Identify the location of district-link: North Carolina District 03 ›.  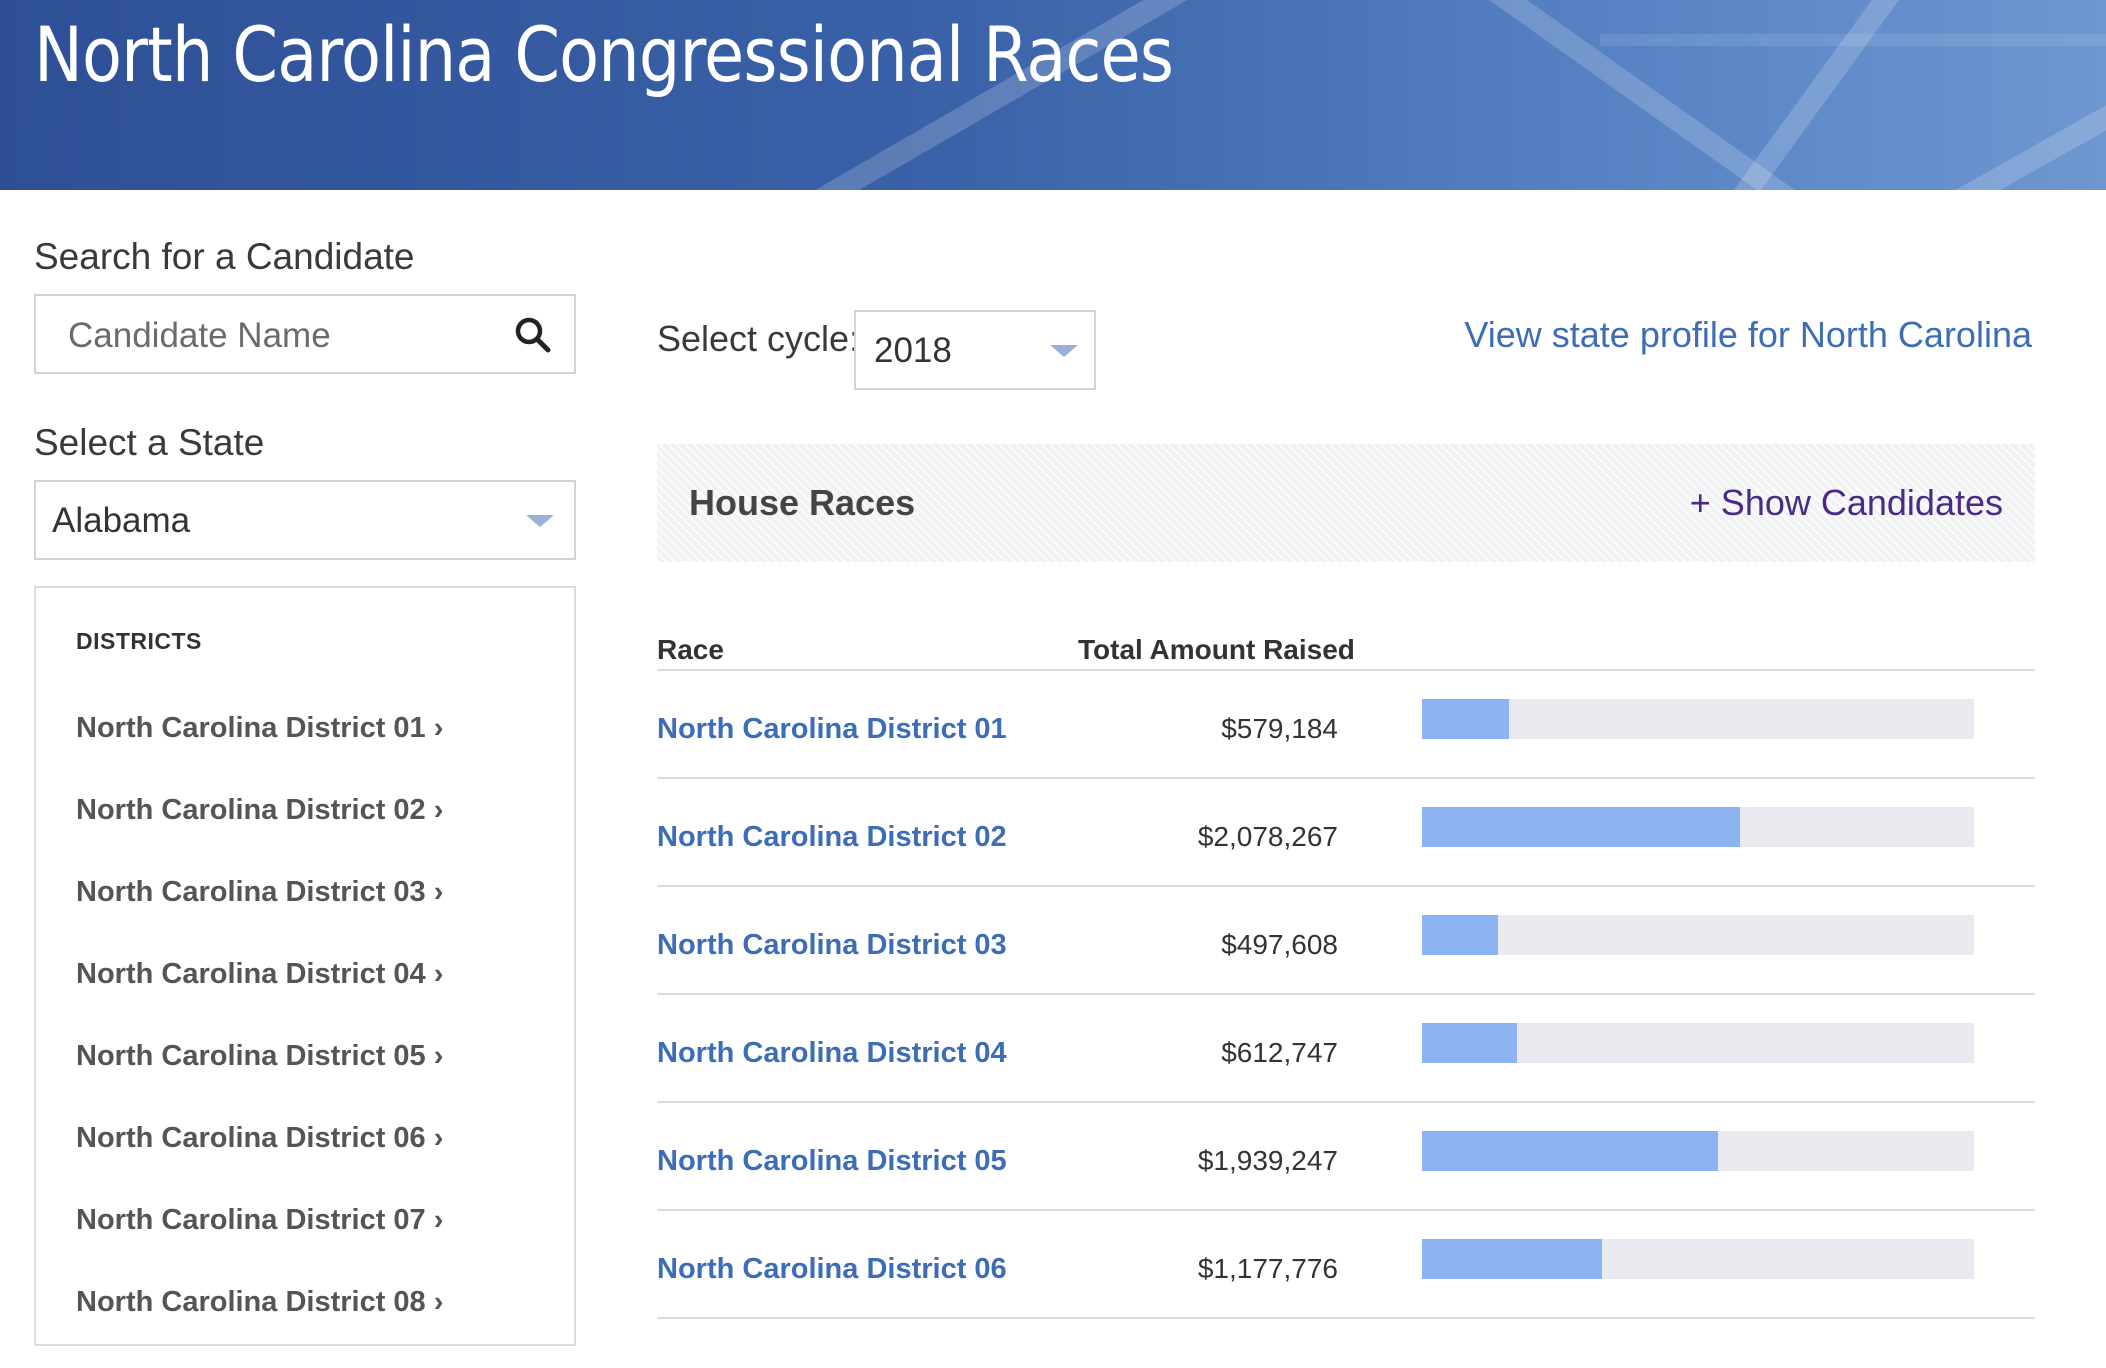
(260, 892).